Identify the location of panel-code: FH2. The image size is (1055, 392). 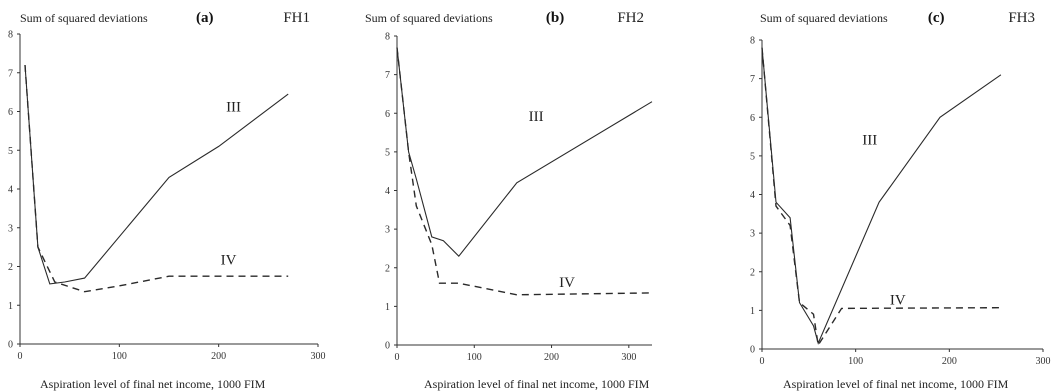
(630, 18).